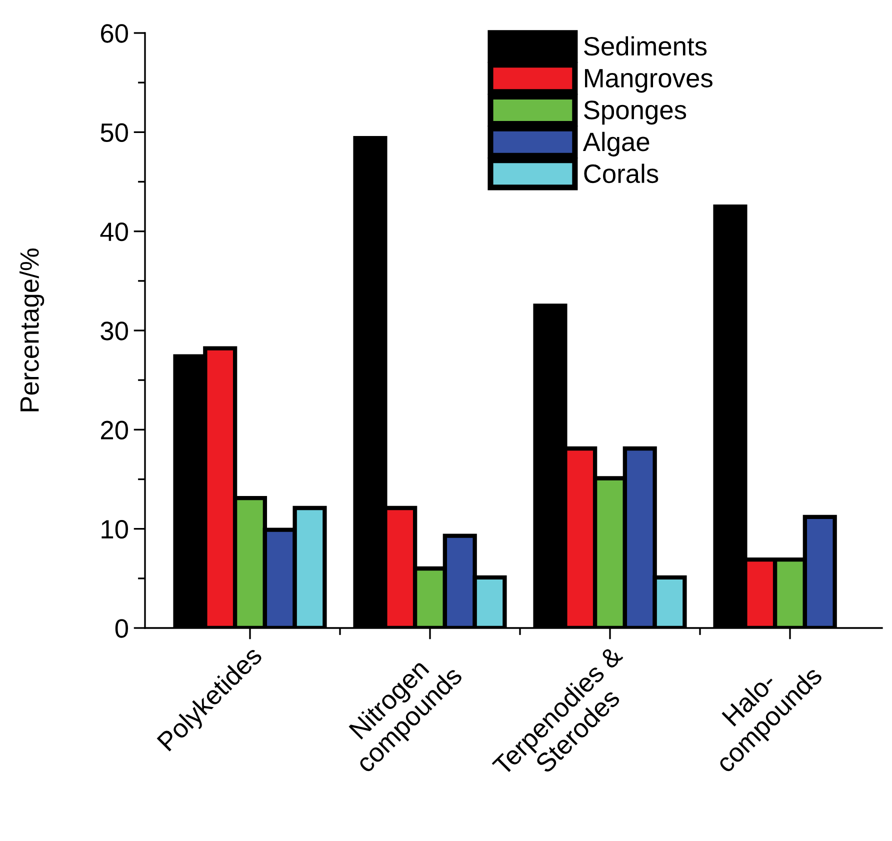 The image size is (892, 841). I want to click on legend-label: Mangroves, so click(648, 81).